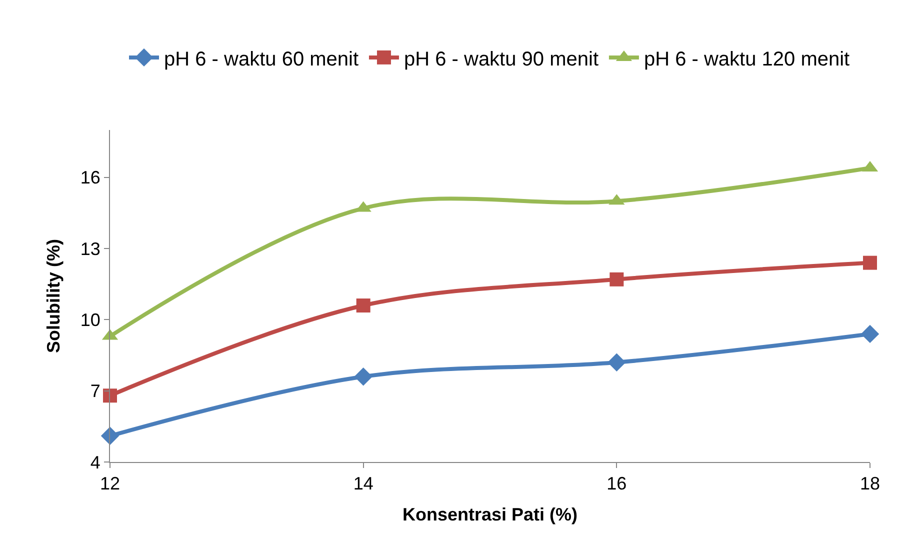 The image size is (910, 542). What do you see at coordinates (54, 296) in the screenshot?
I see `y-axis-title: Solubility (%)` at bounding box center [54, 296].